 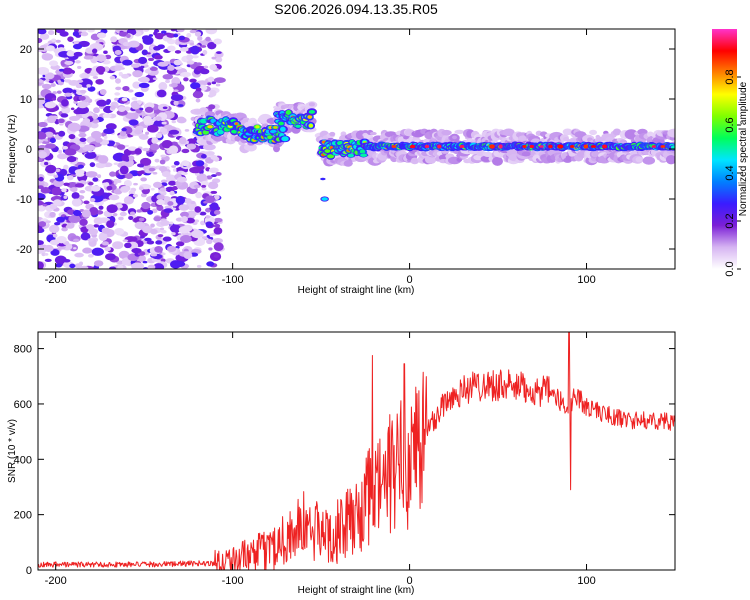 I want to click on y-tick-label: 400, so click(x=23, y=460).